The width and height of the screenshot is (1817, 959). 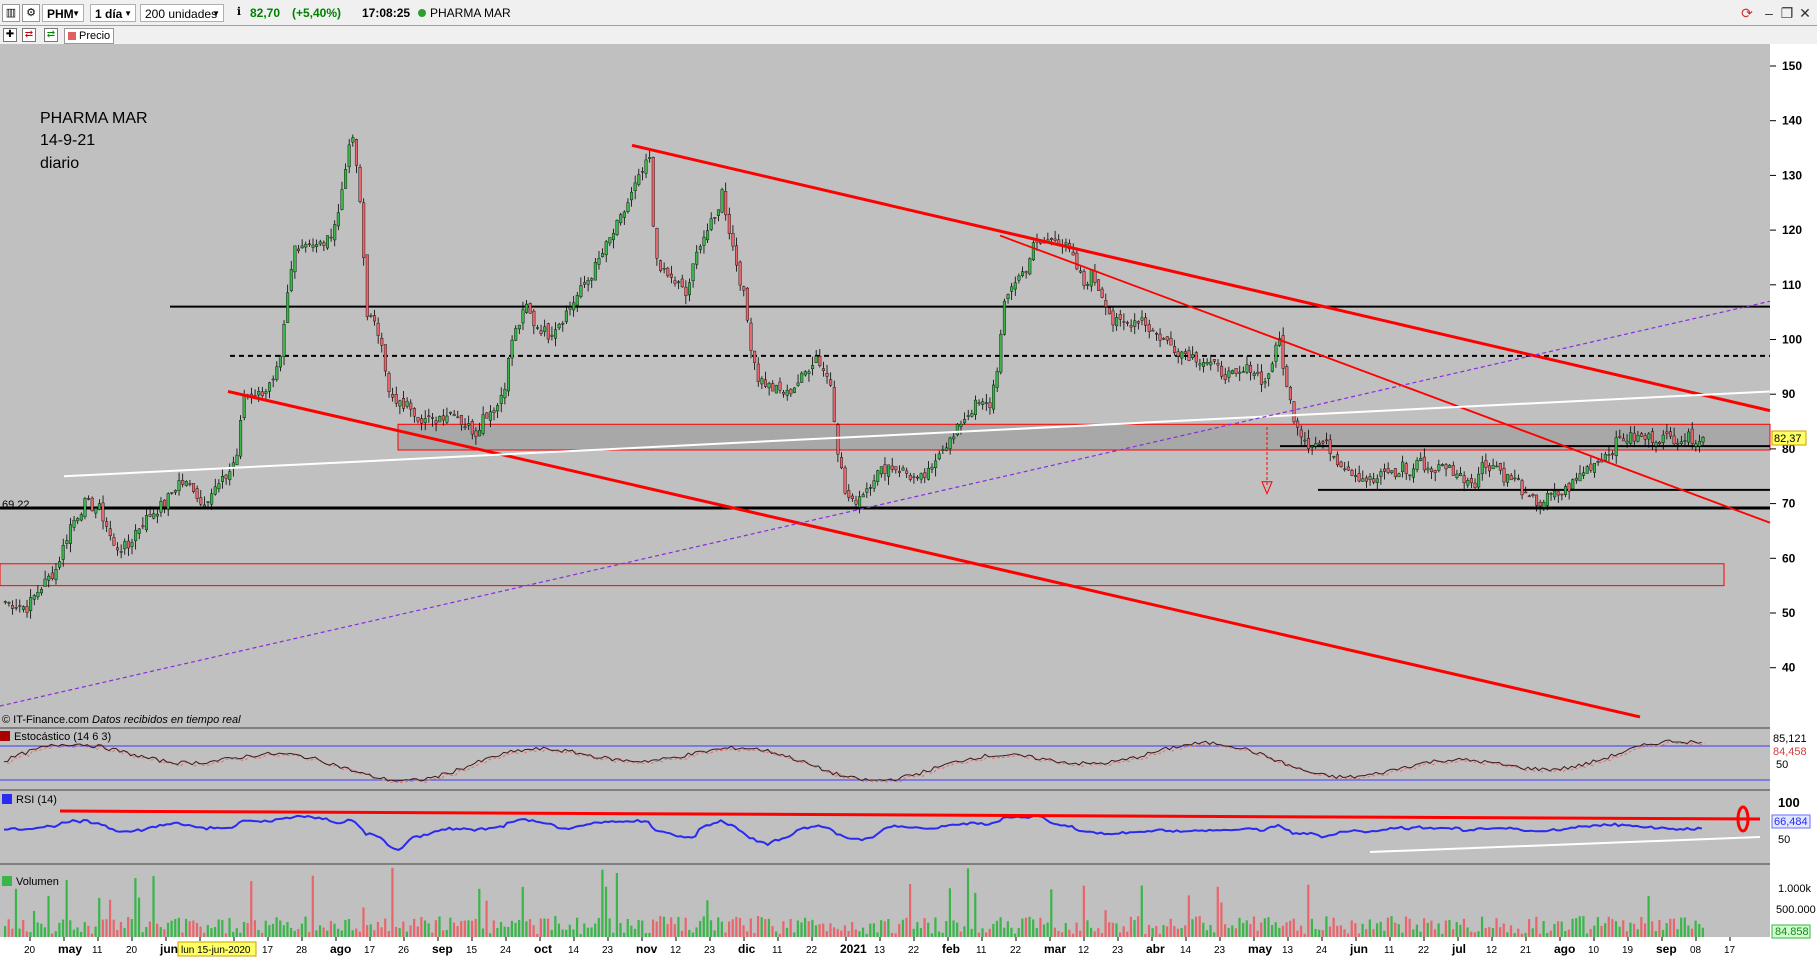 What do you see at coordinates (470, 13) in the screenshot?
I see `instrument-name: PHARMA MAR` at bounding box center [470, 13].